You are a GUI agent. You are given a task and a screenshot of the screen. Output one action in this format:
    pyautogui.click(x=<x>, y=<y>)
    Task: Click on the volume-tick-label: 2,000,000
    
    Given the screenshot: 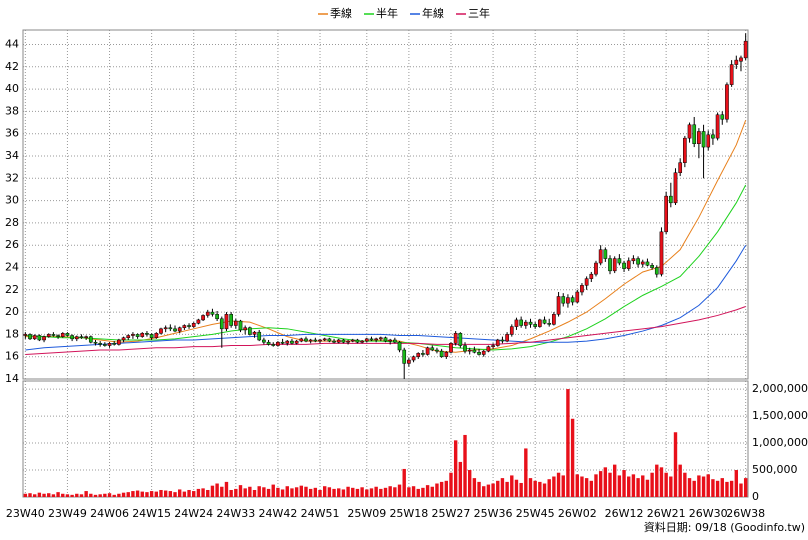 What is the action you would take?
    pyautogui.click(x=780, y=388)
    